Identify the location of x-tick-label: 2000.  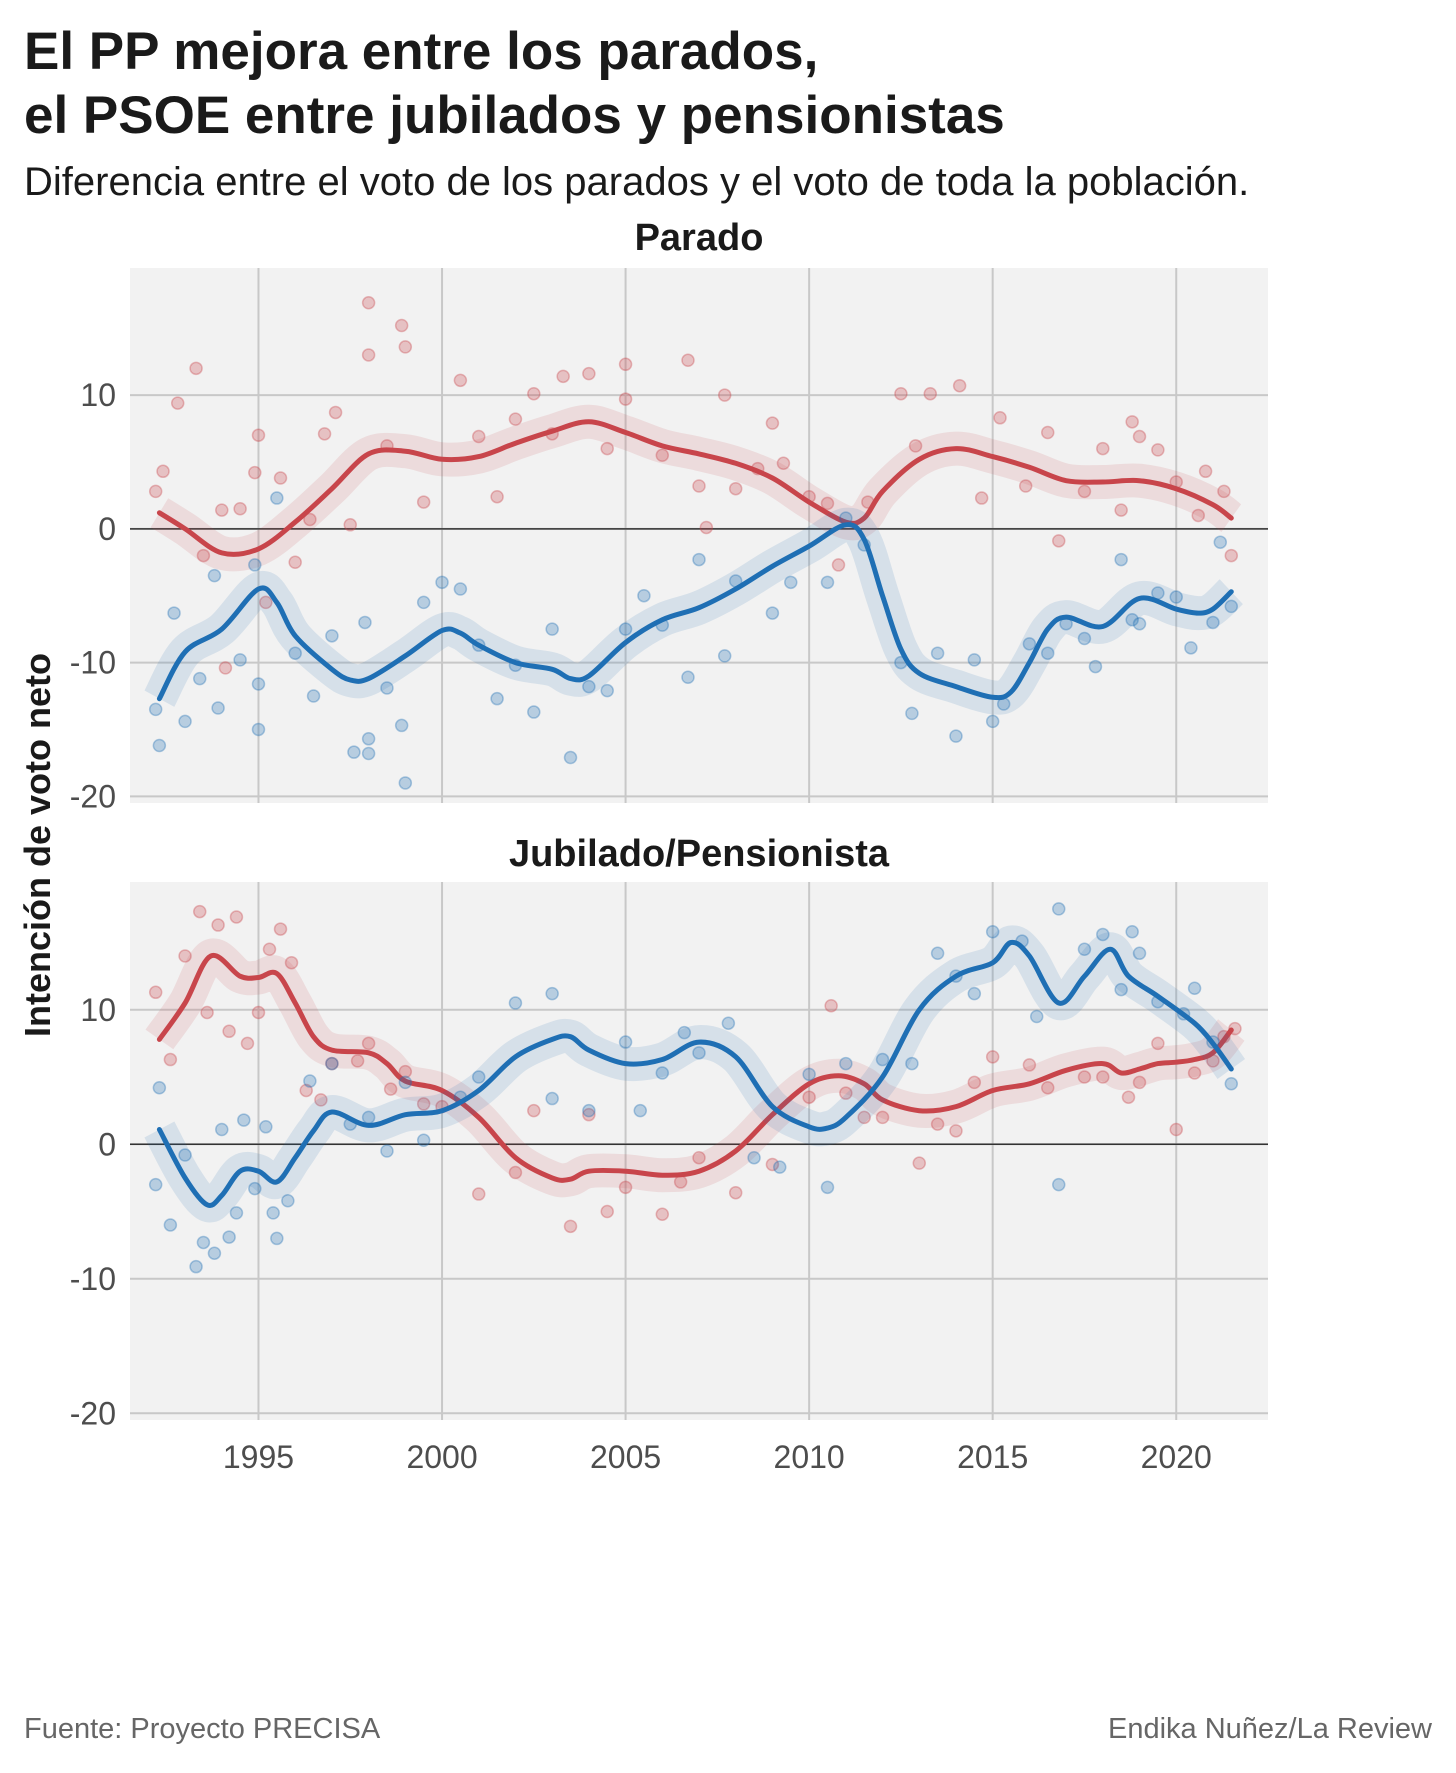
(441, 1457).